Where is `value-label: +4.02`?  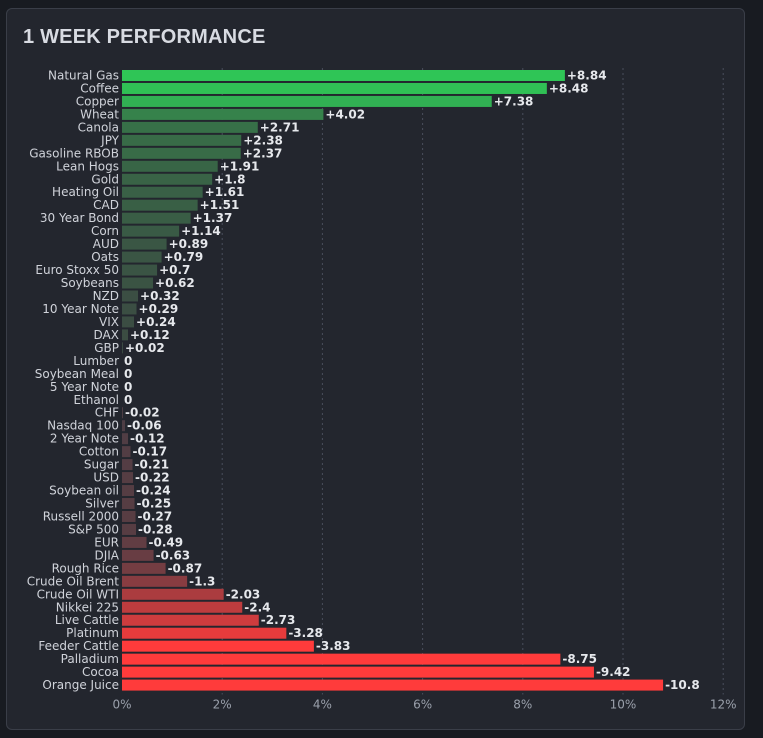
value-label: +4.02 is located at coordinates (345, 114).